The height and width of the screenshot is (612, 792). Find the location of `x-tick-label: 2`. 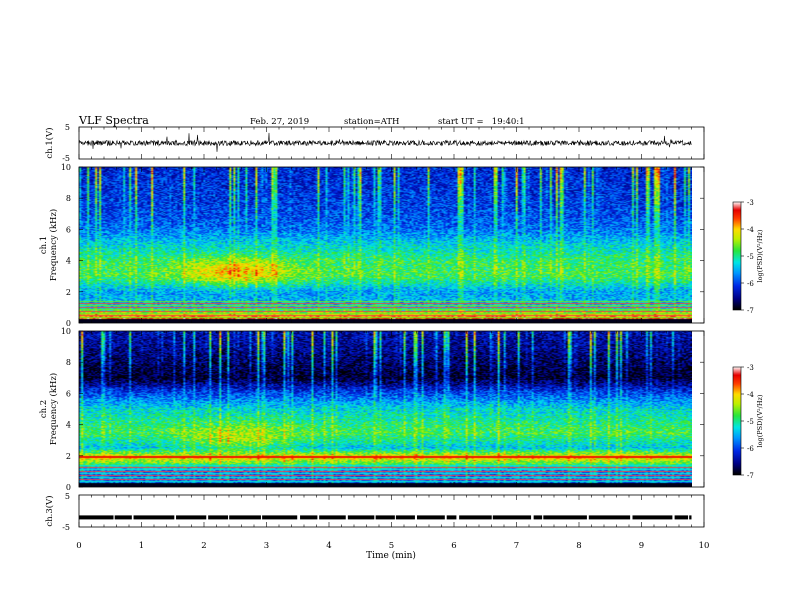

x-tick-label: 2 is located at coordinates (203, 546).